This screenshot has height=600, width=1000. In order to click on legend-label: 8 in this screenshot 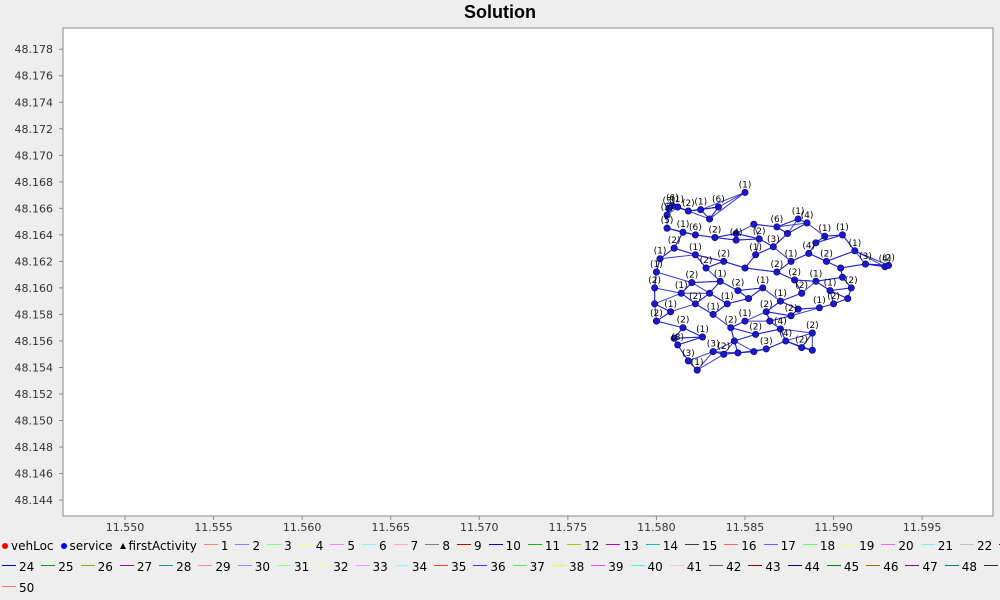, I will do `click(446, 545)`.